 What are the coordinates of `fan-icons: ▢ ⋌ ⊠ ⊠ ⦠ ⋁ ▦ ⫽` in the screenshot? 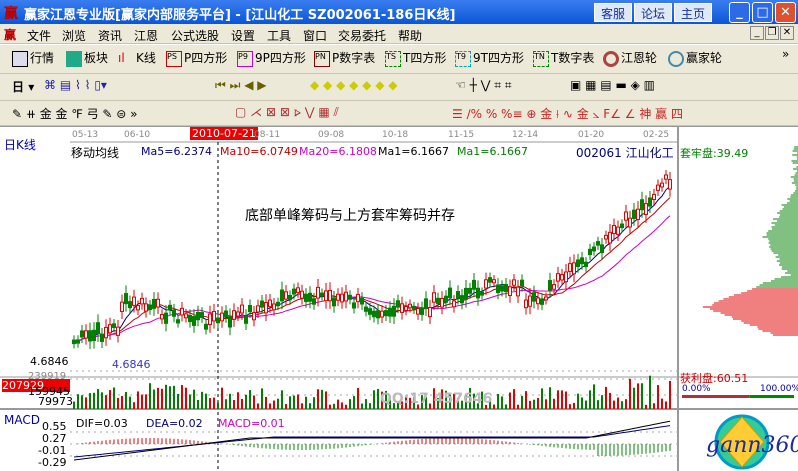 It's located at (287, 112).